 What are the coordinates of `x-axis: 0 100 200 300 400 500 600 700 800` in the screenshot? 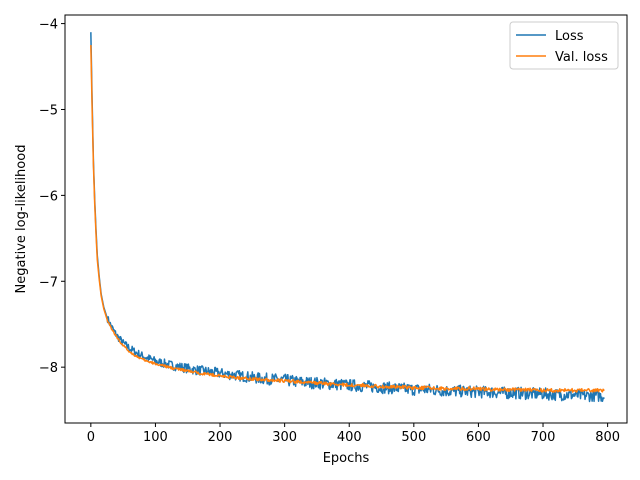 It's located at (353, 434).